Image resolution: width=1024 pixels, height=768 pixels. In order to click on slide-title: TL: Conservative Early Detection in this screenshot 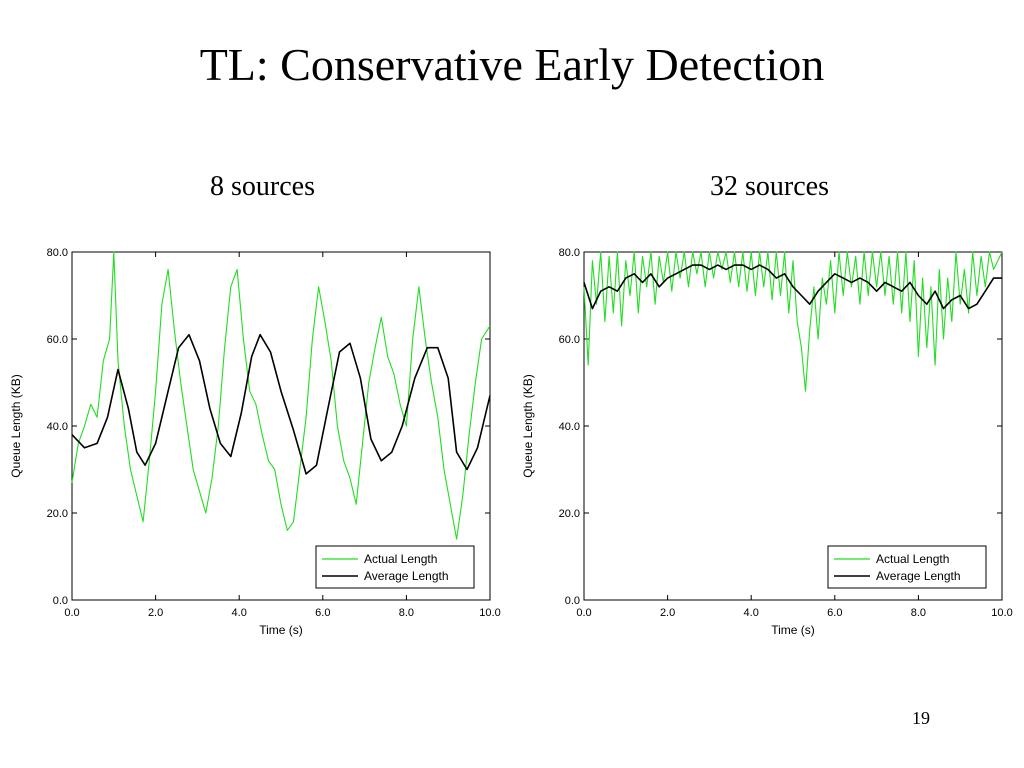, I will do `click(512, 64)`.